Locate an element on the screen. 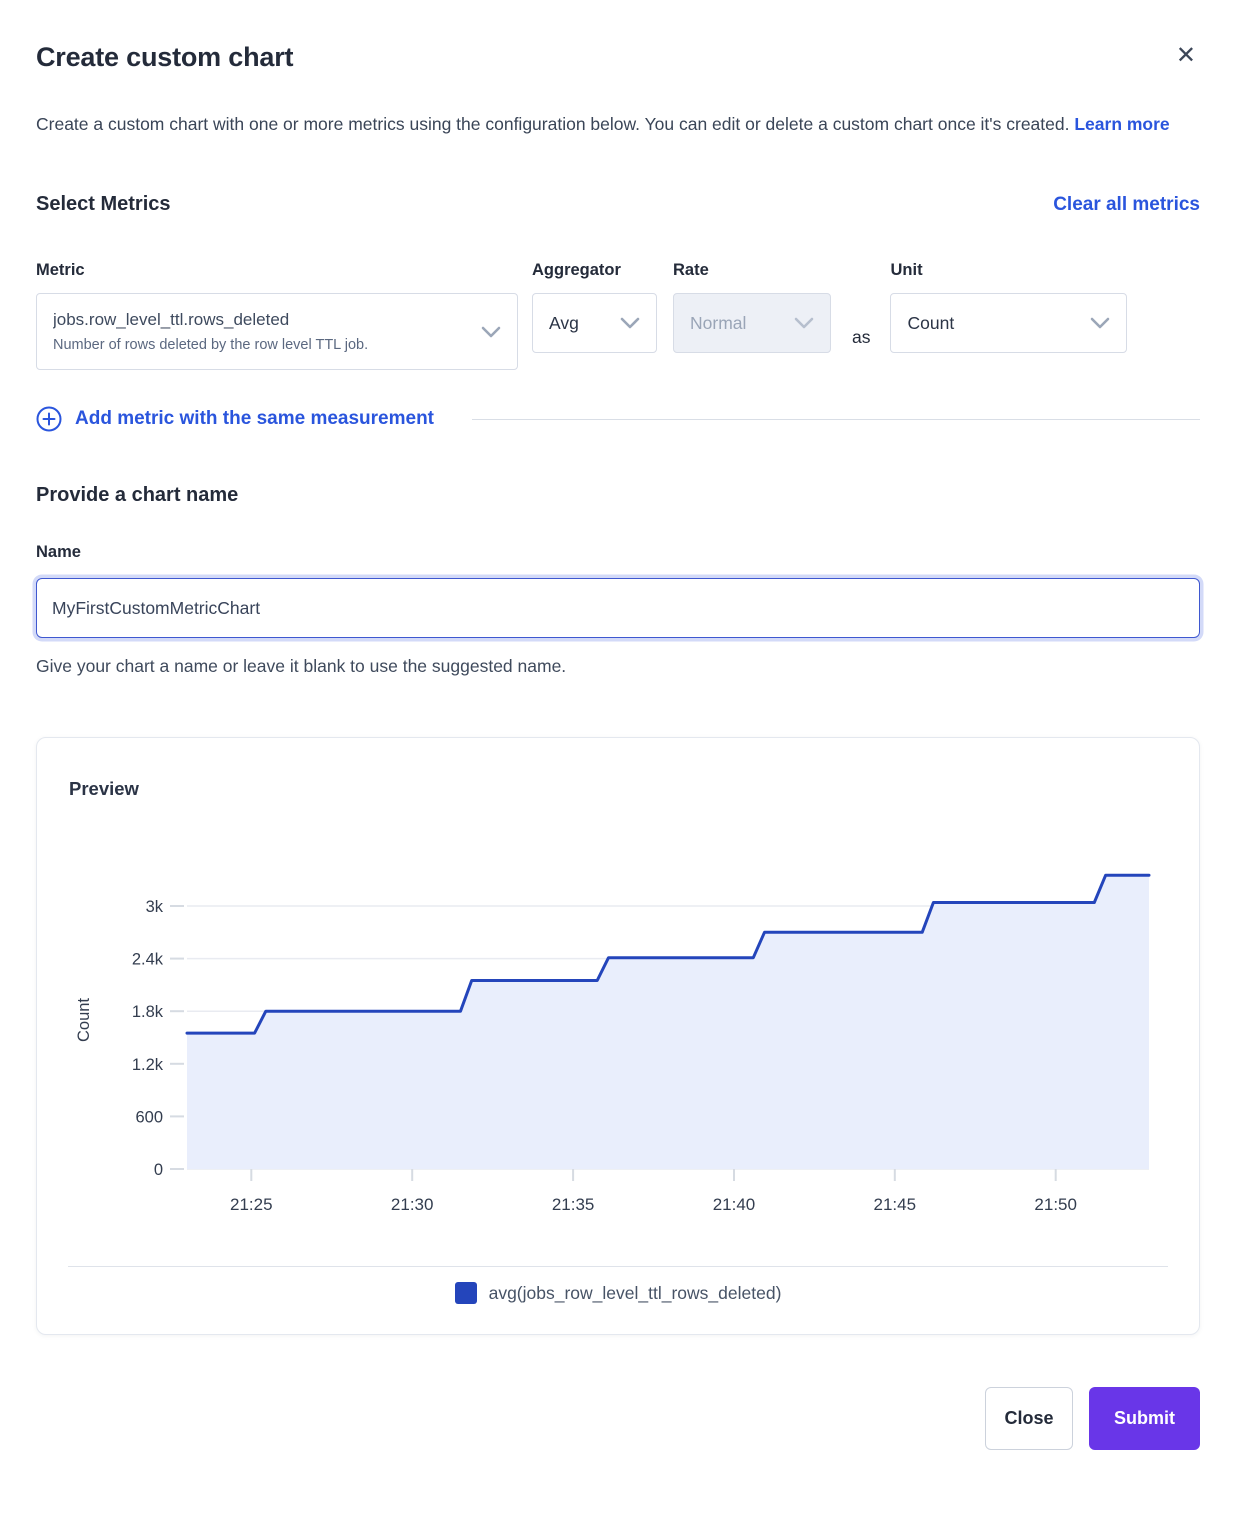 The height and width of the screenshot is (1538, 1236). x-tick-label: 21:35 is located at coordinates (573, 1204).